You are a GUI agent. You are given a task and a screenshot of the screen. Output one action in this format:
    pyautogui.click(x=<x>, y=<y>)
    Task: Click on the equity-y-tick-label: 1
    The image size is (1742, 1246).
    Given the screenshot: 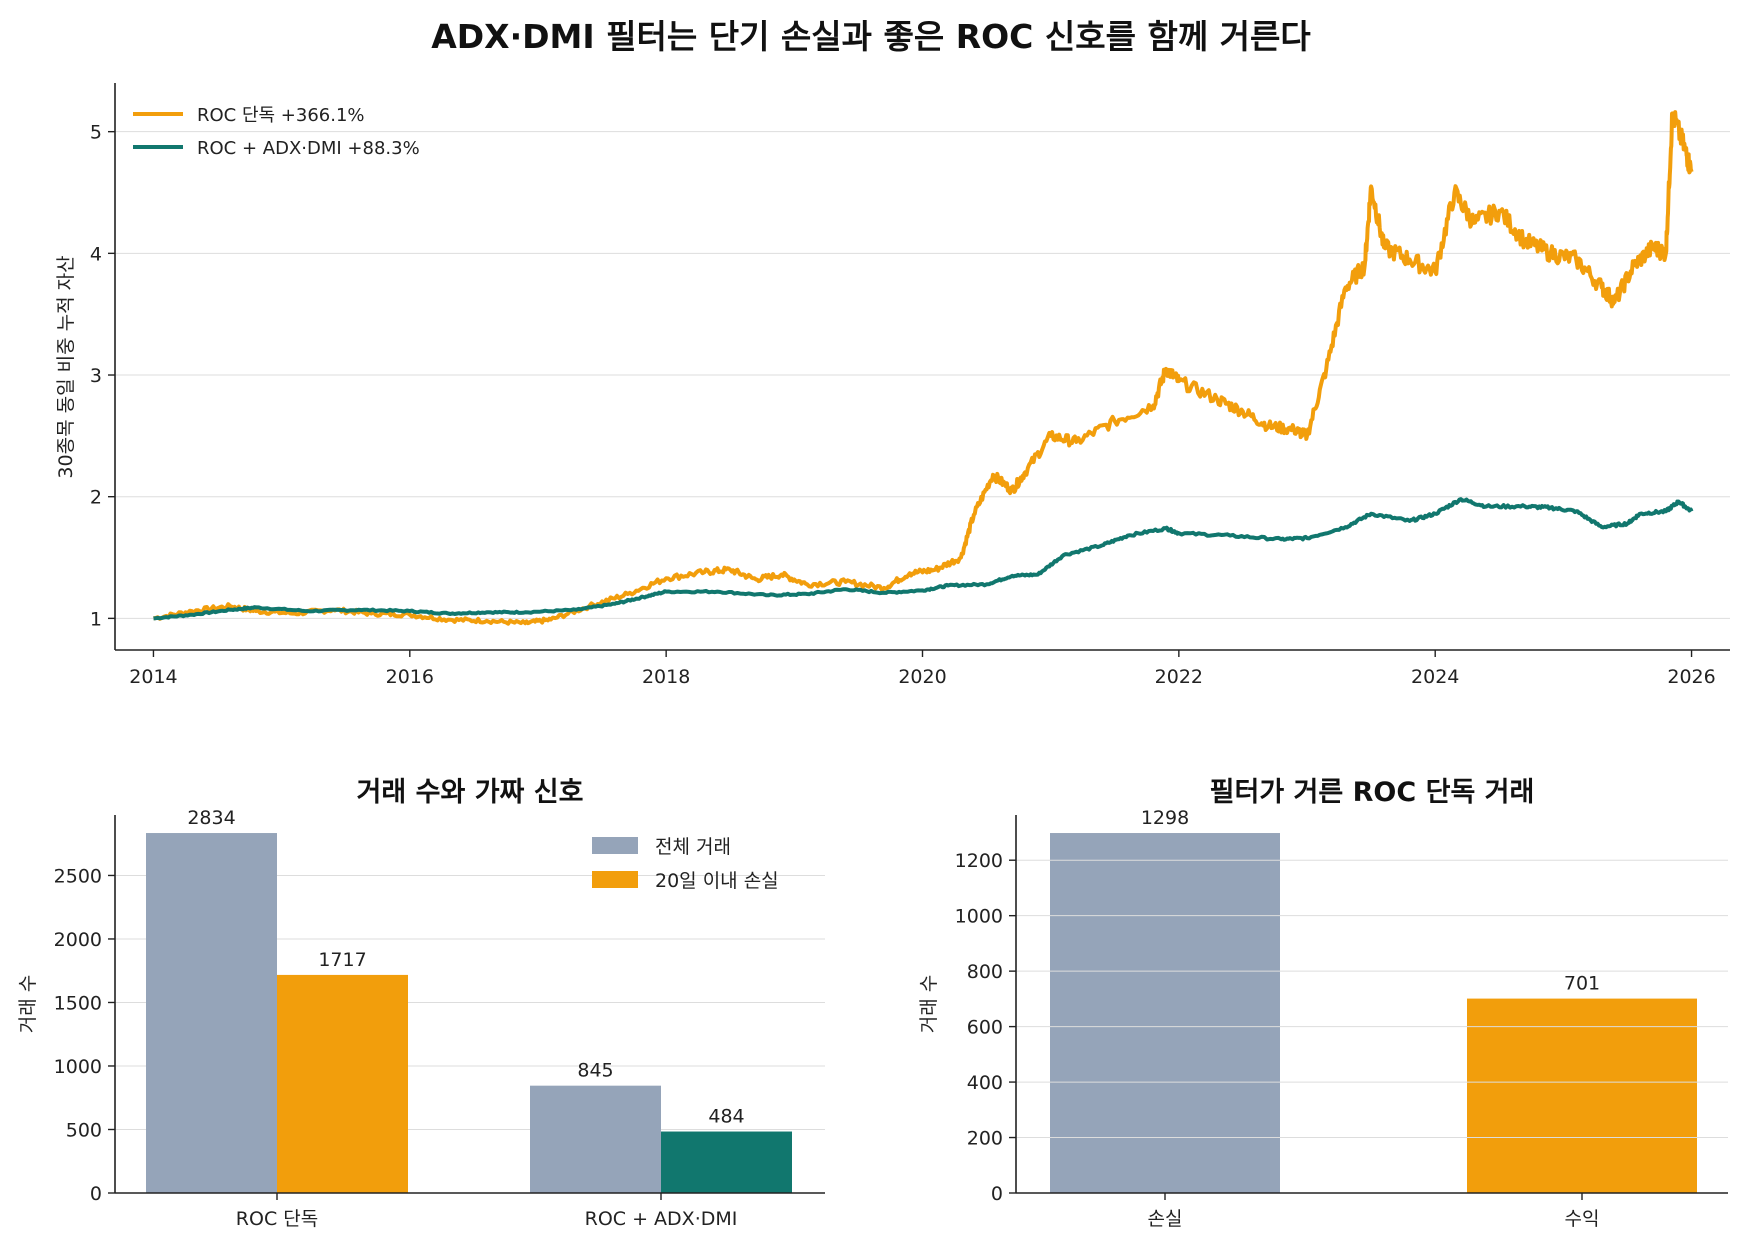 What is the action you would take?
    pyautogui.click(x=96, y=619)
    